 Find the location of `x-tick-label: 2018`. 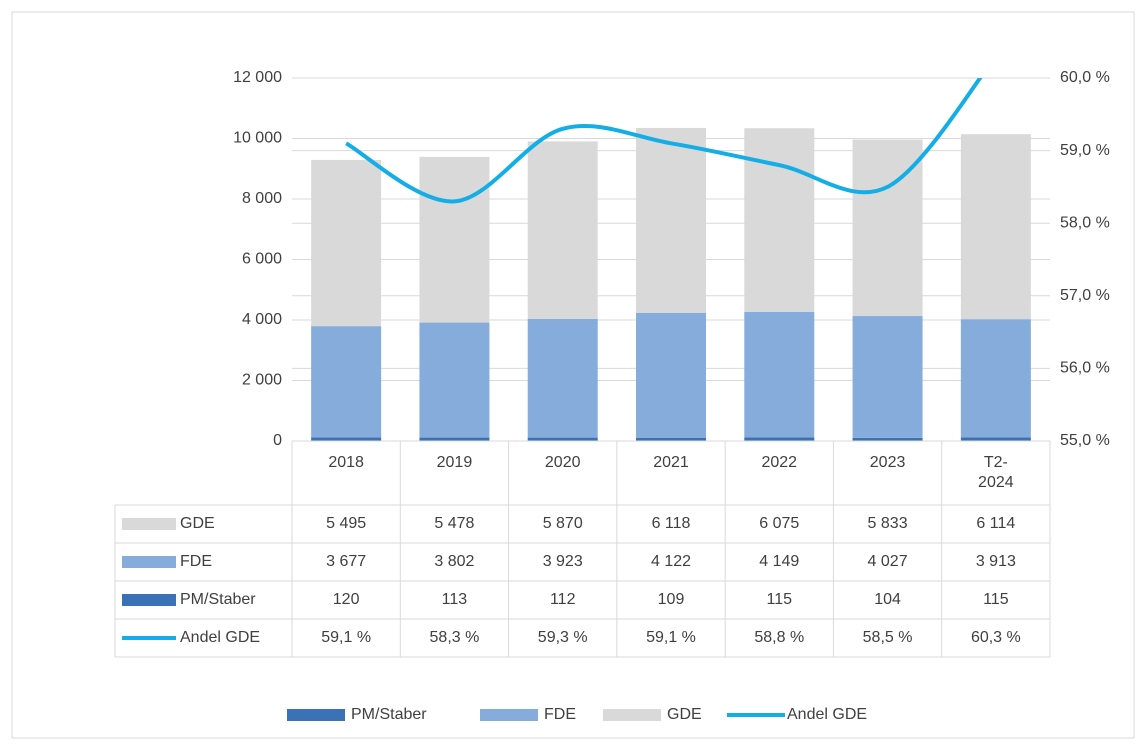

x-tick-label: 2018 is located at coordinates (346, 462).